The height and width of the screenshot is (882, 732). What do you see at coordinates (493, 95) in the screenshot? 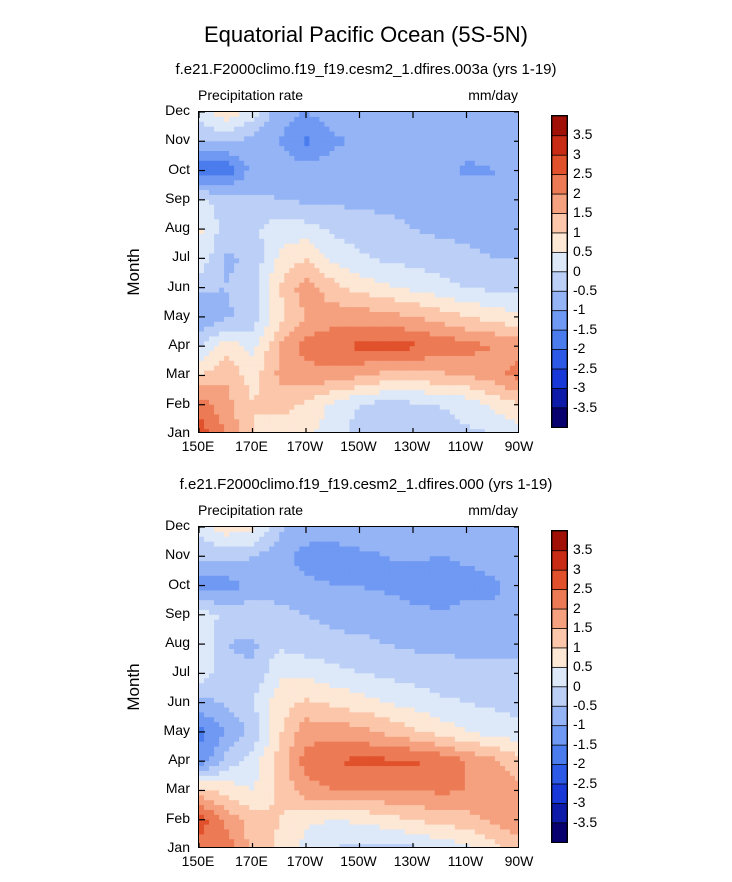
I see `panel1-right-label: mm/day` at bounding box center [493, 95].